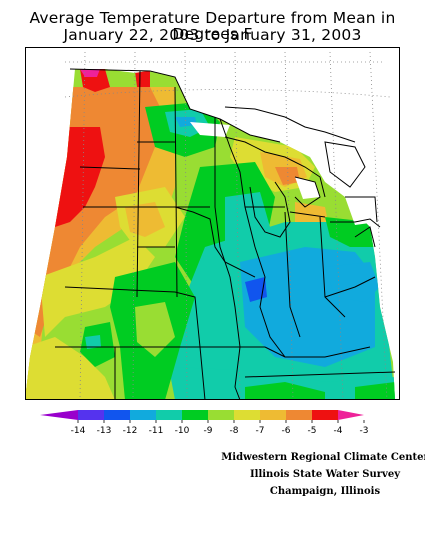  Describe the element at coordinates (338, 431) in the screenshot. I see `legend-tick-label: -4` at that location.